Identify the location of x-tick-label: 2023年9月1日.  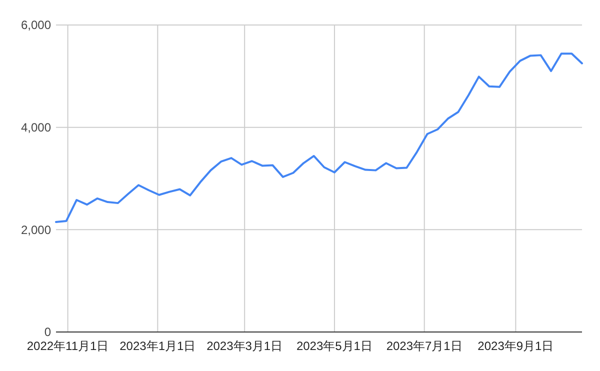
(516, 346).